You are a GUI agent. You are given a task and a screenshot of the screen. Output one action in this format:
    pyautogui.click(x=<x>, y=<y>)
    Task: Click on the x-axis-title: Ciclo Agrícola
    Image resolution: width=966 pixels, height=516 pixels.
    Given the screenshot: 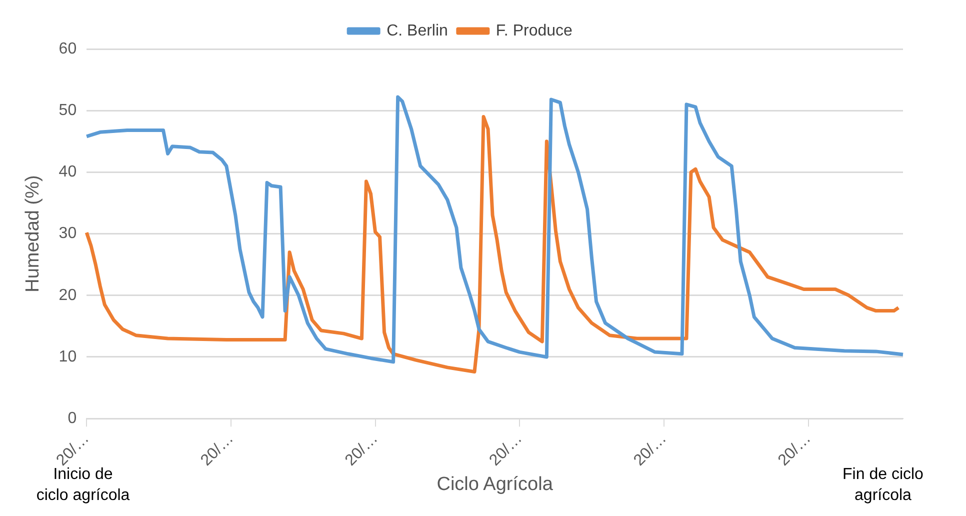 What is the action you would take?
    pyautogui.click(x=495, y=484)
    